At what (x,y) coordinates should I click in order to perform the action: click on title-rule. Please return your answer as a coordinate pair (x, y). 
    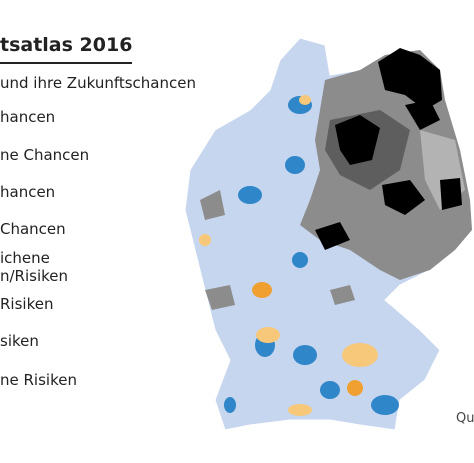
    Looking at the image, I should click on (66, 63).